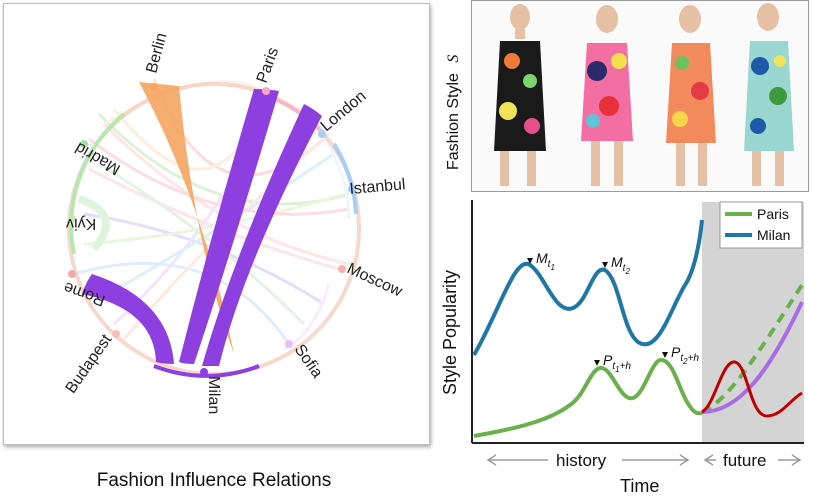 This screenshot has height=500, width=814. What do you see at coordinates (344, 111) in the screenshot?
I see `city-label-london: London` at bounding box center [344, 111].